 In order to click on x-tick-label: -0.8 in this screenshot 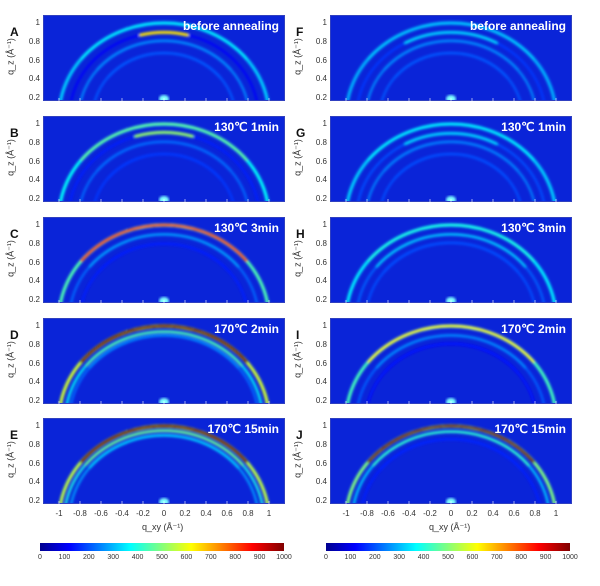, I will do `click(367, 513)`.